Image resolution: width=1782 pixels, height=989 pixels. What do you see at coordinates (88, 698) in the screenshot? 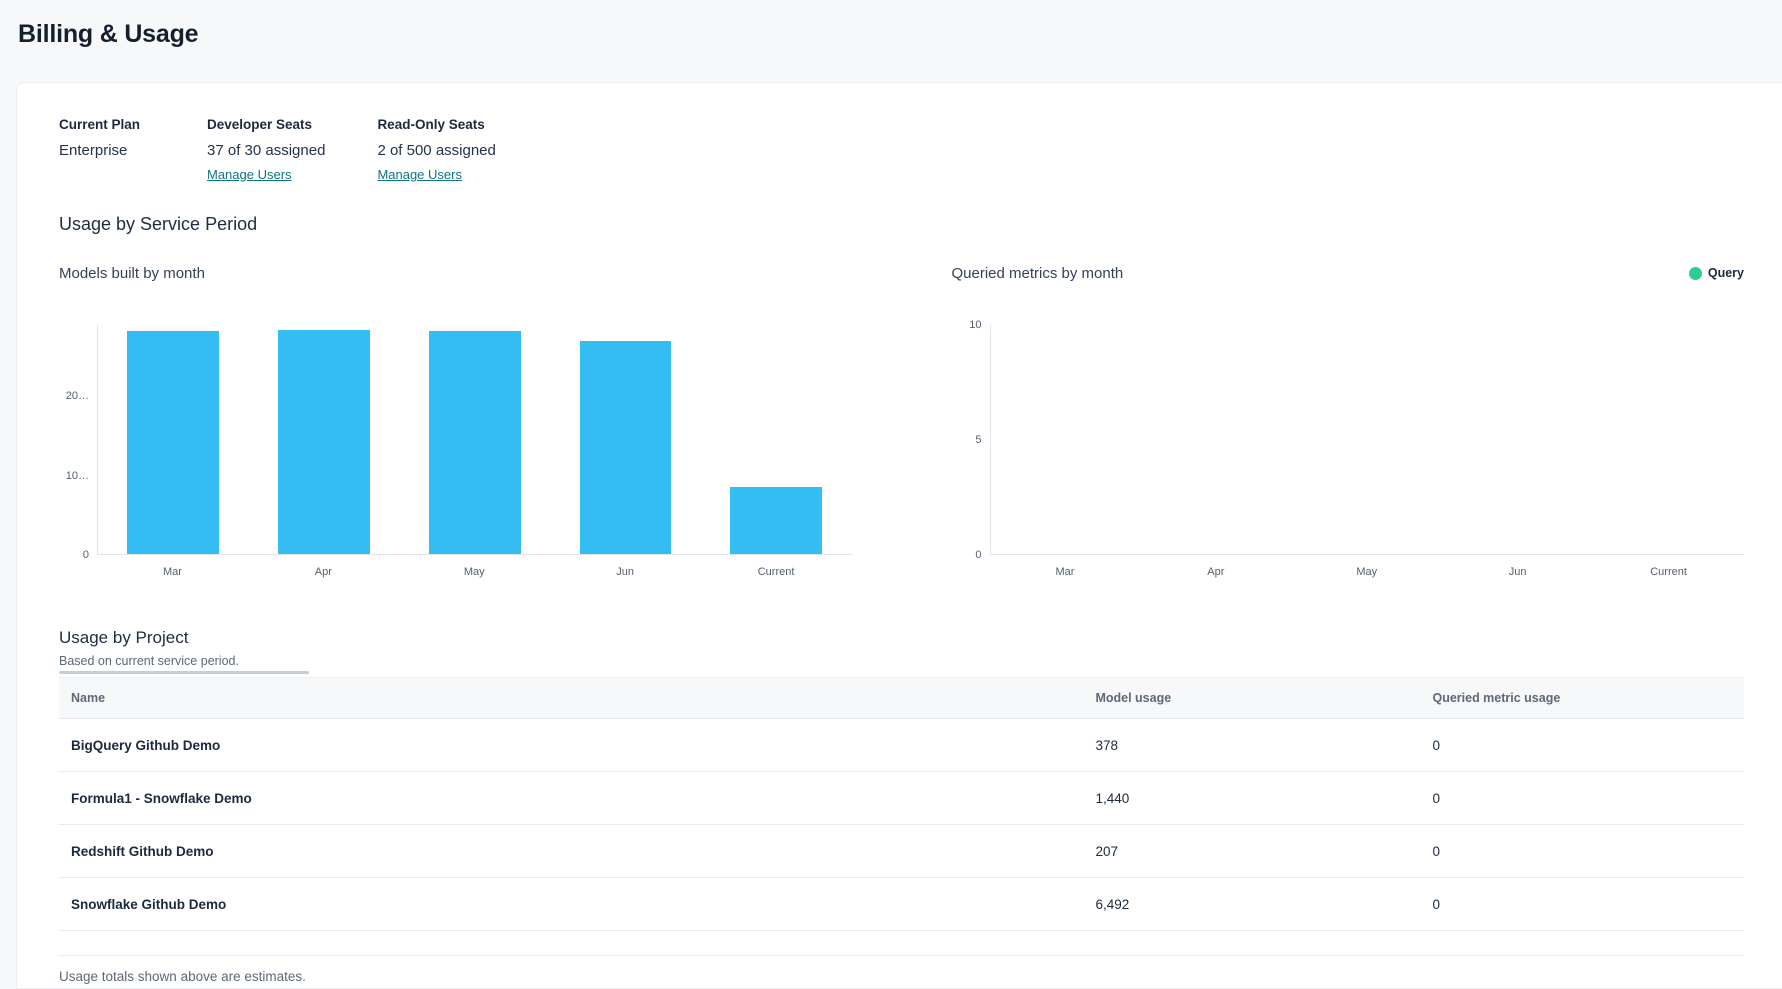
I see `column-header-name: Name` at bounding box center [88, 698].